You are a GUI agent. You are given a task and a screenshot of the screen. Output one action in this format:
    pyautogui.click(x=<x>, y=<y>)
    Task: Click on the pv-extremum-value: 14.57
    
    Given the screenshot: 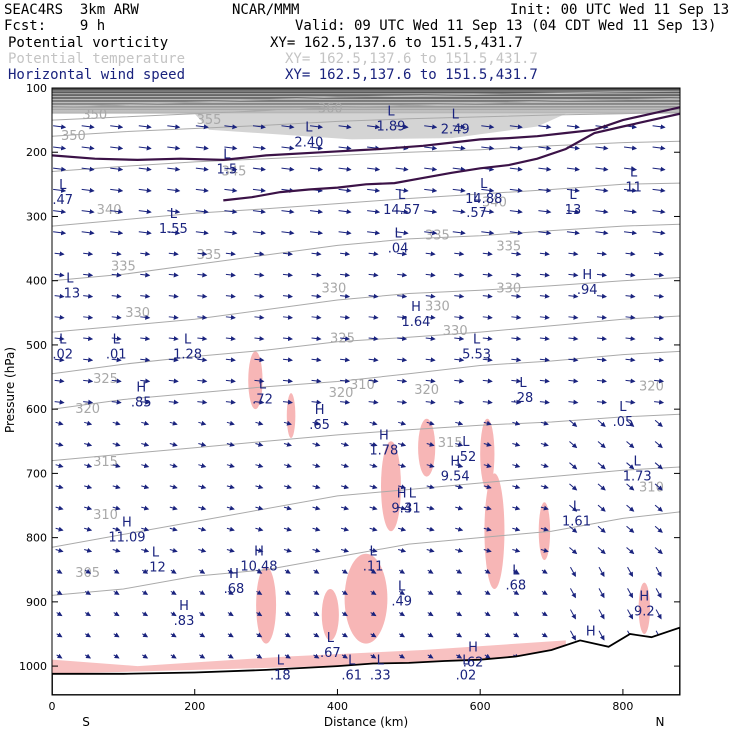 What is the action you would take?
    pyautogui.click(x=401, y=210)
    